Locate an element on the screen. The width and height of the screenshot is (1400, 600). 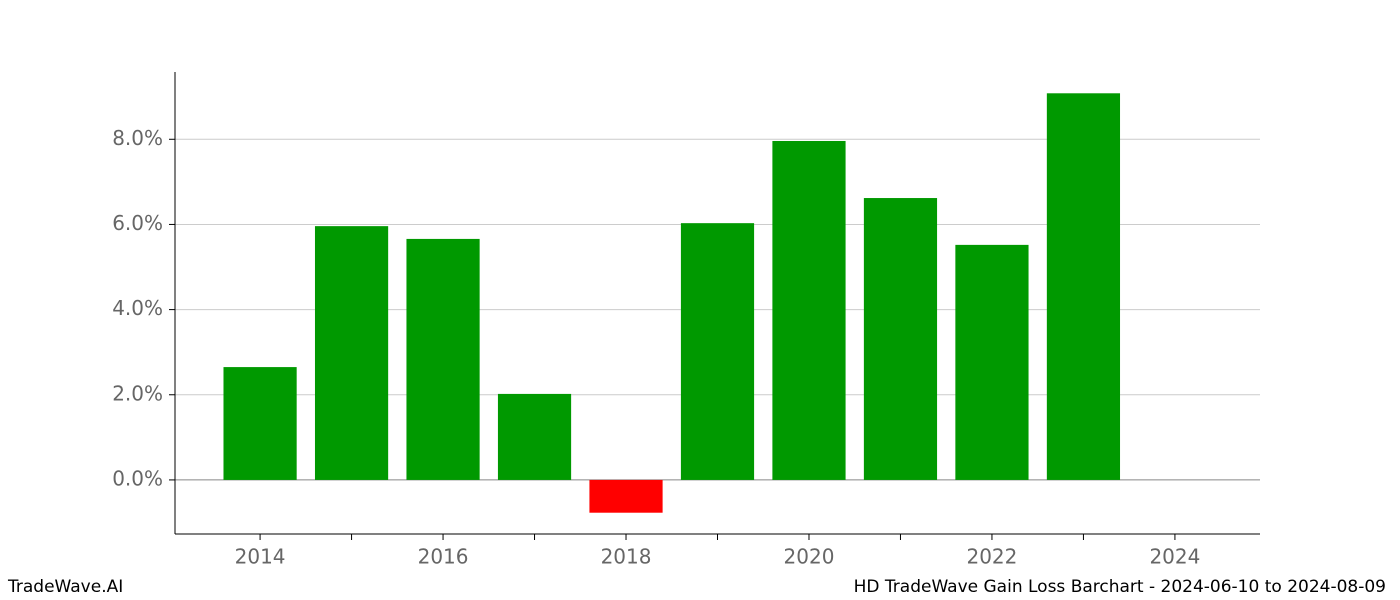
y-tick-label: 4.0% is located at coordinates (137, 308).